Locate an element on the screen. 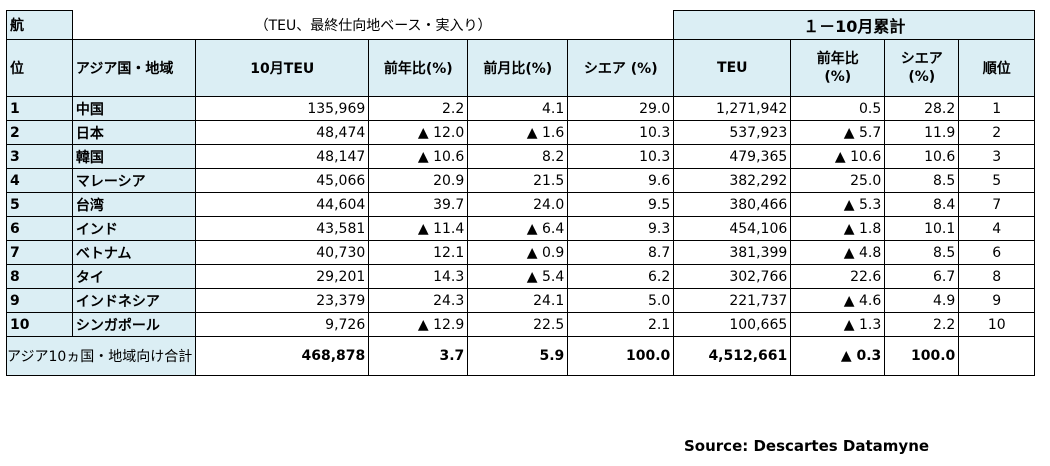 This screenshot has height=466, width=1050. row-yoy: 20.9 is located at coordinates (418, 180).